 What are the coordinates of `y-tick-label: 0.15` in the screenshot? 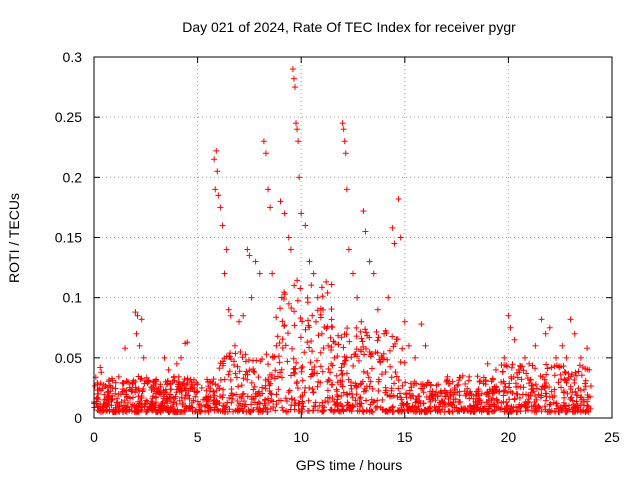 It's located at (68, 238).